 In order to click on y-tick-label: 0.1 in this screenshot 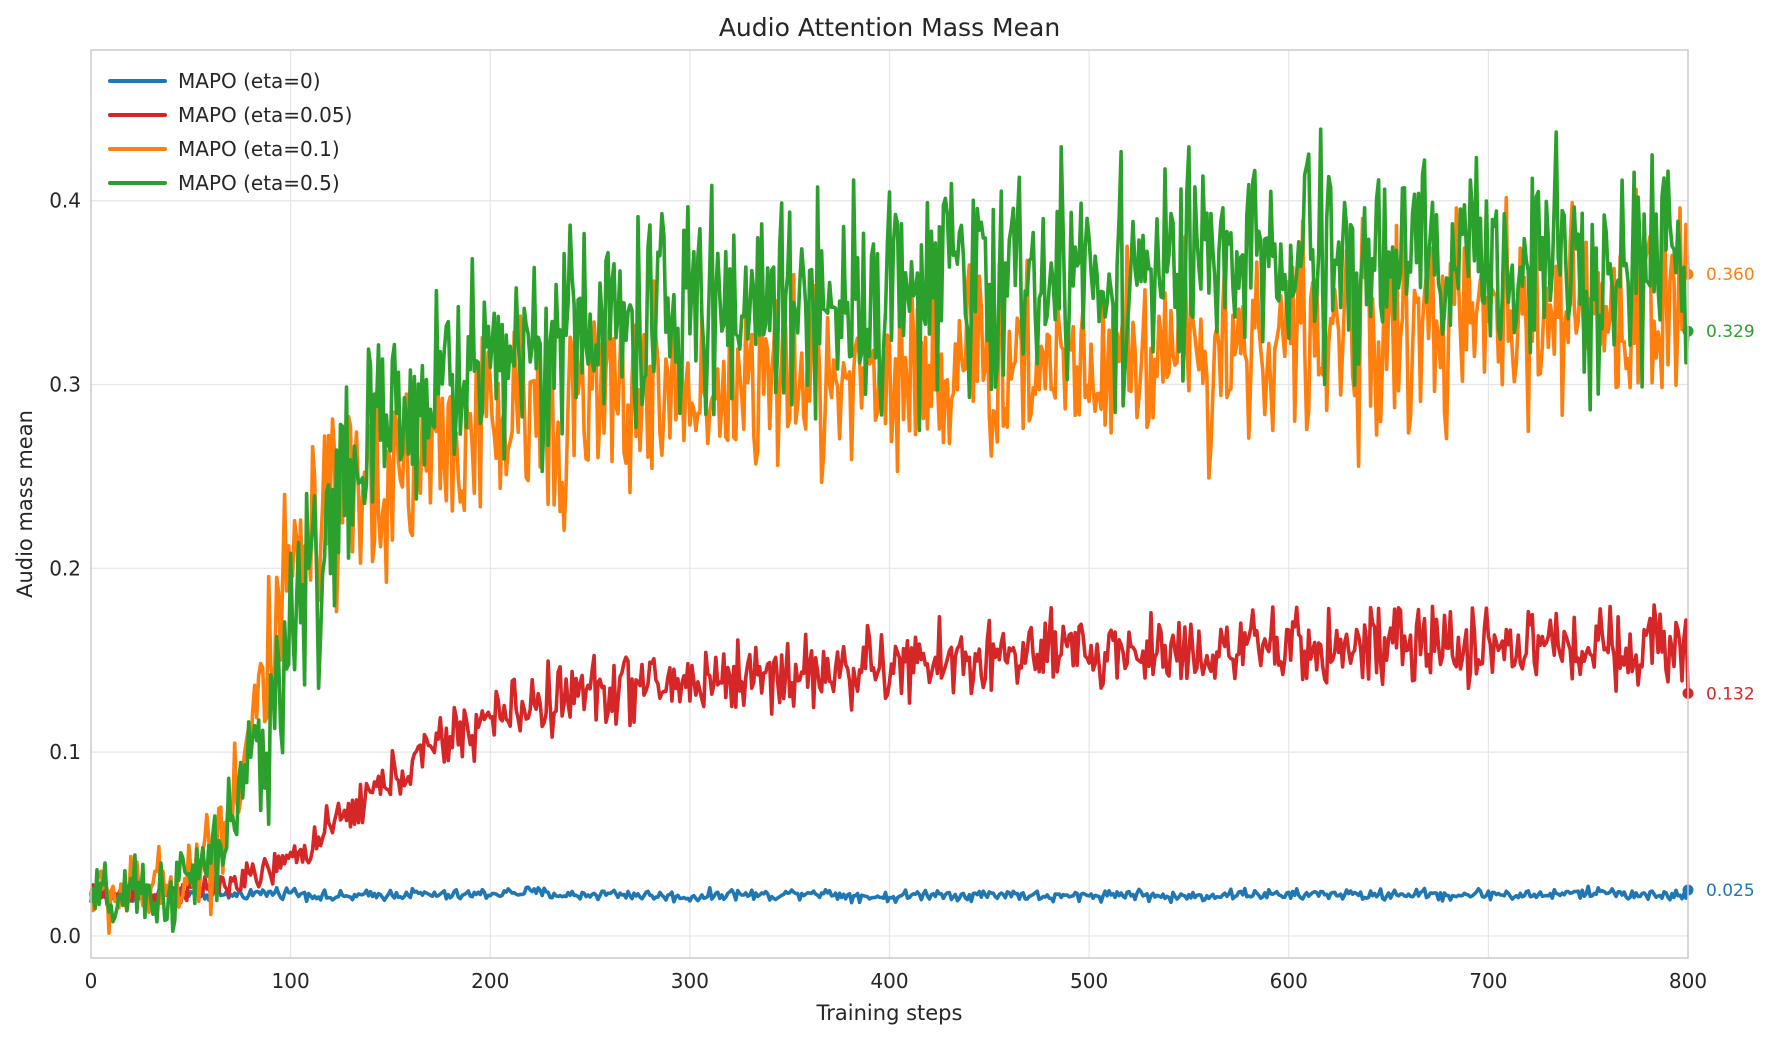, I will do `click(65, 752)`.